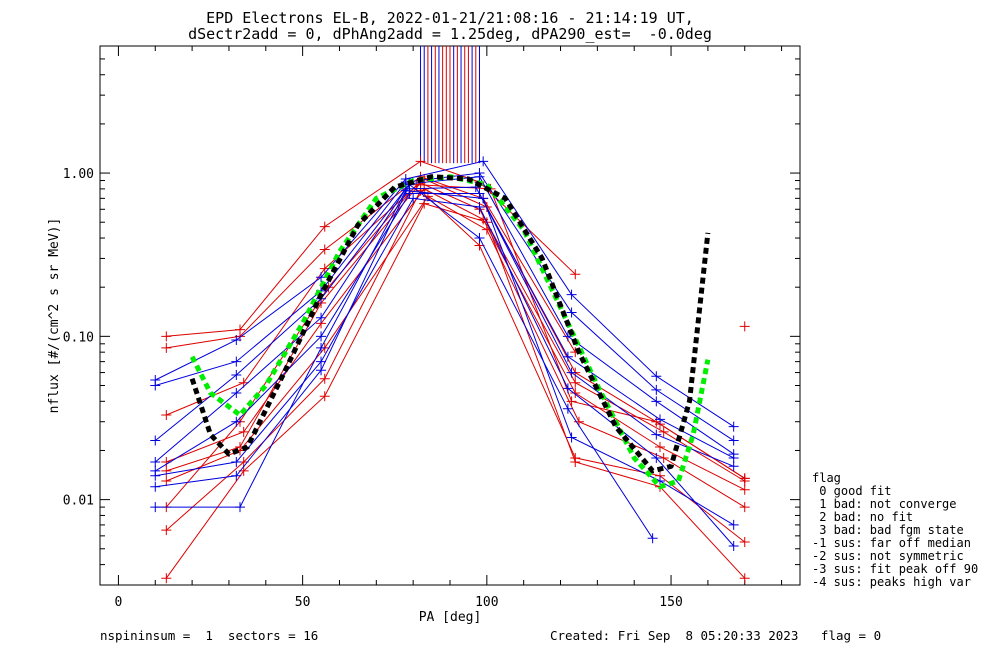 The image size is (1000, 650). I want to click on footer-left: nspininsum = 1 sectors = 16, so click(209, 635).